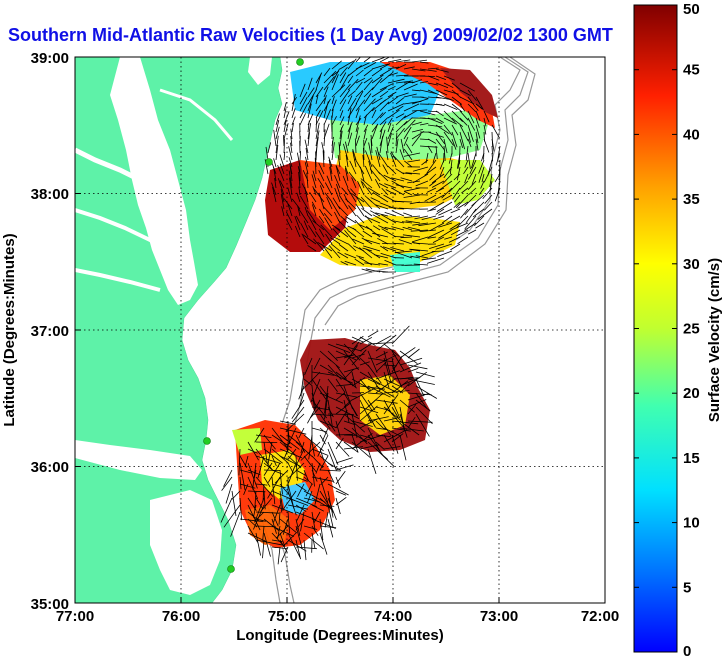  What do you see at coordinates (50, 58) in the screenshot?
I see `y-tick-label: 39:00` at bounding box center [50, 58].